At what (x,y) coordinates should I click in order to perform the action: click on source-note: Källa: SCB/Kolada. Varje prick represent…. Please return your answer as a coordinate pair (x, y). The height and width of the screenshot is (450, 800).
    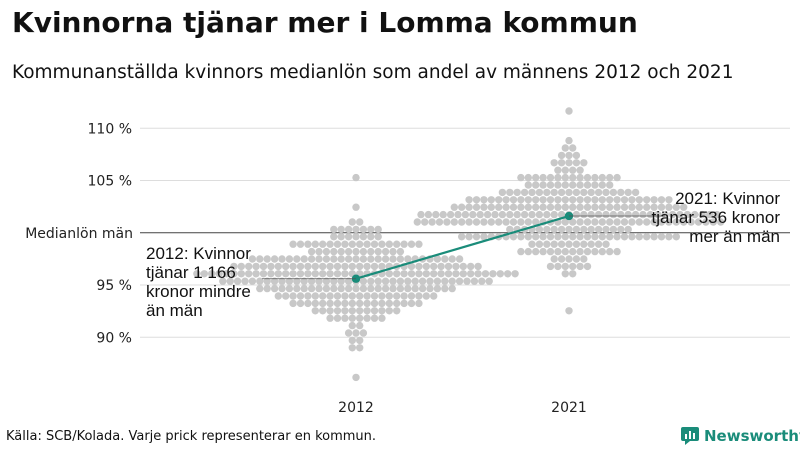
    Looking at the image, I should click on (191, 436).